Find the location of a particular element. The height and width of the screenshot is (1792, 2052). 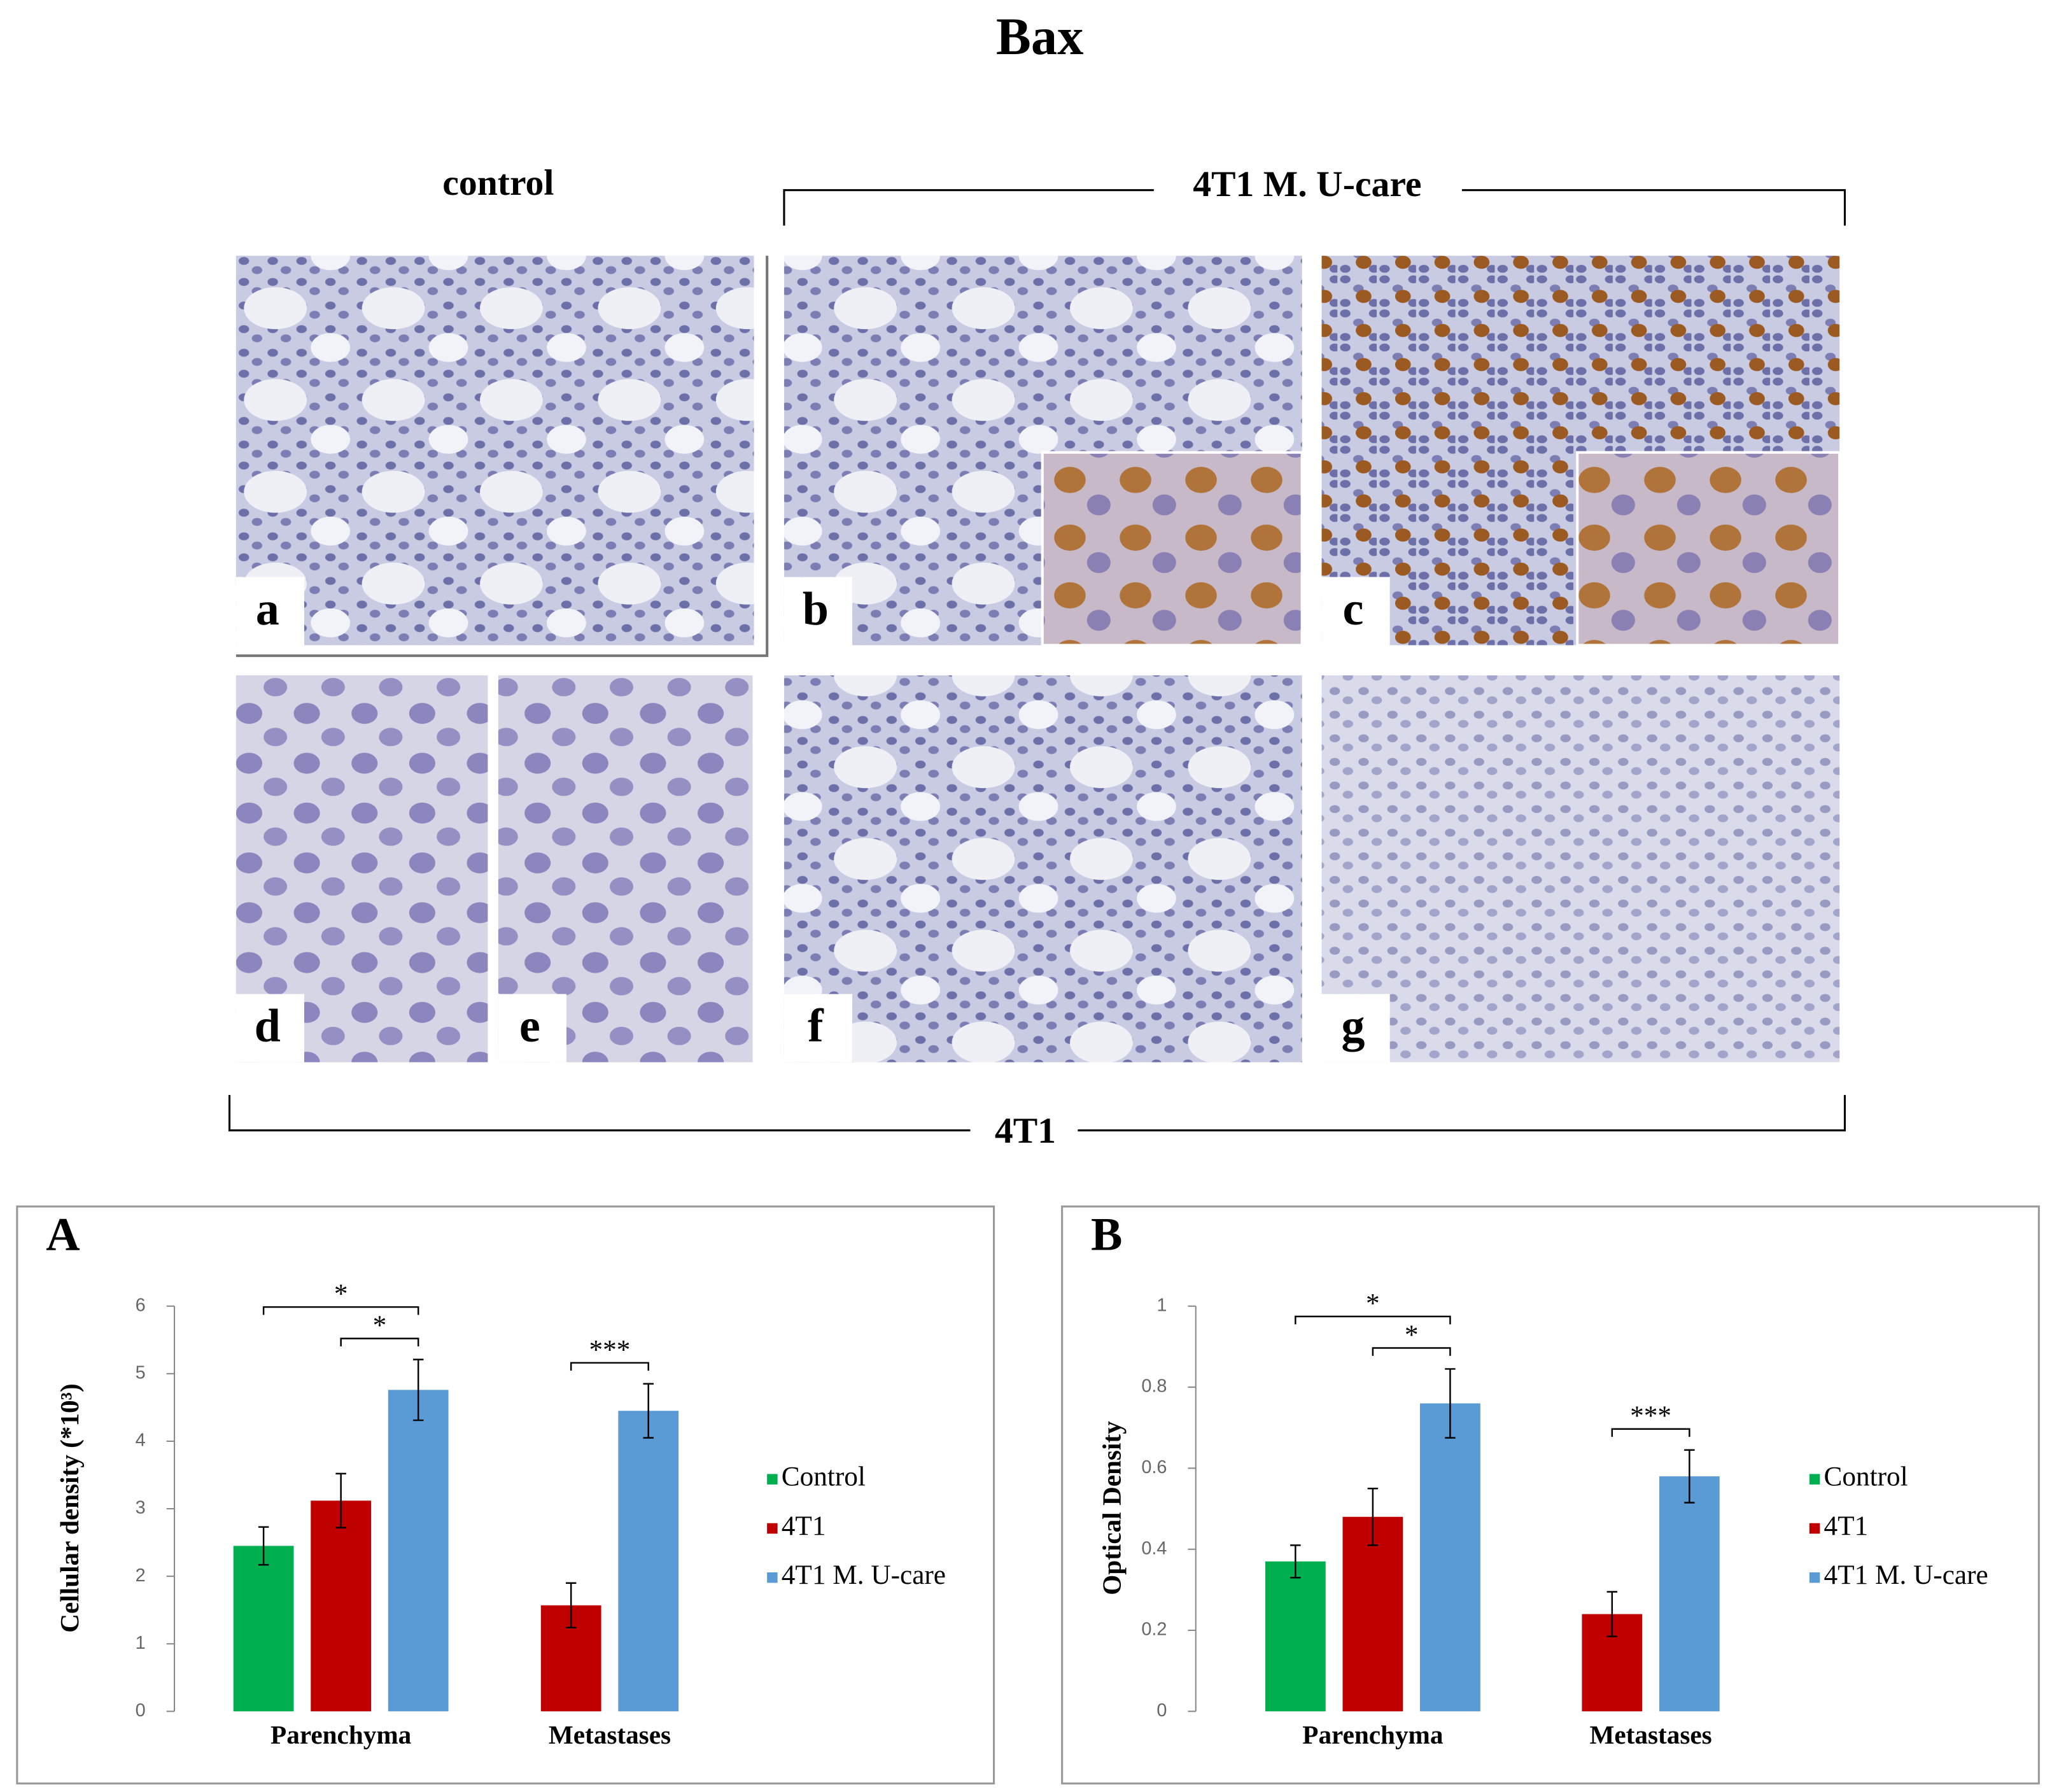

y-tick-label: 0.4 is located at coordinates (1154, 1548).